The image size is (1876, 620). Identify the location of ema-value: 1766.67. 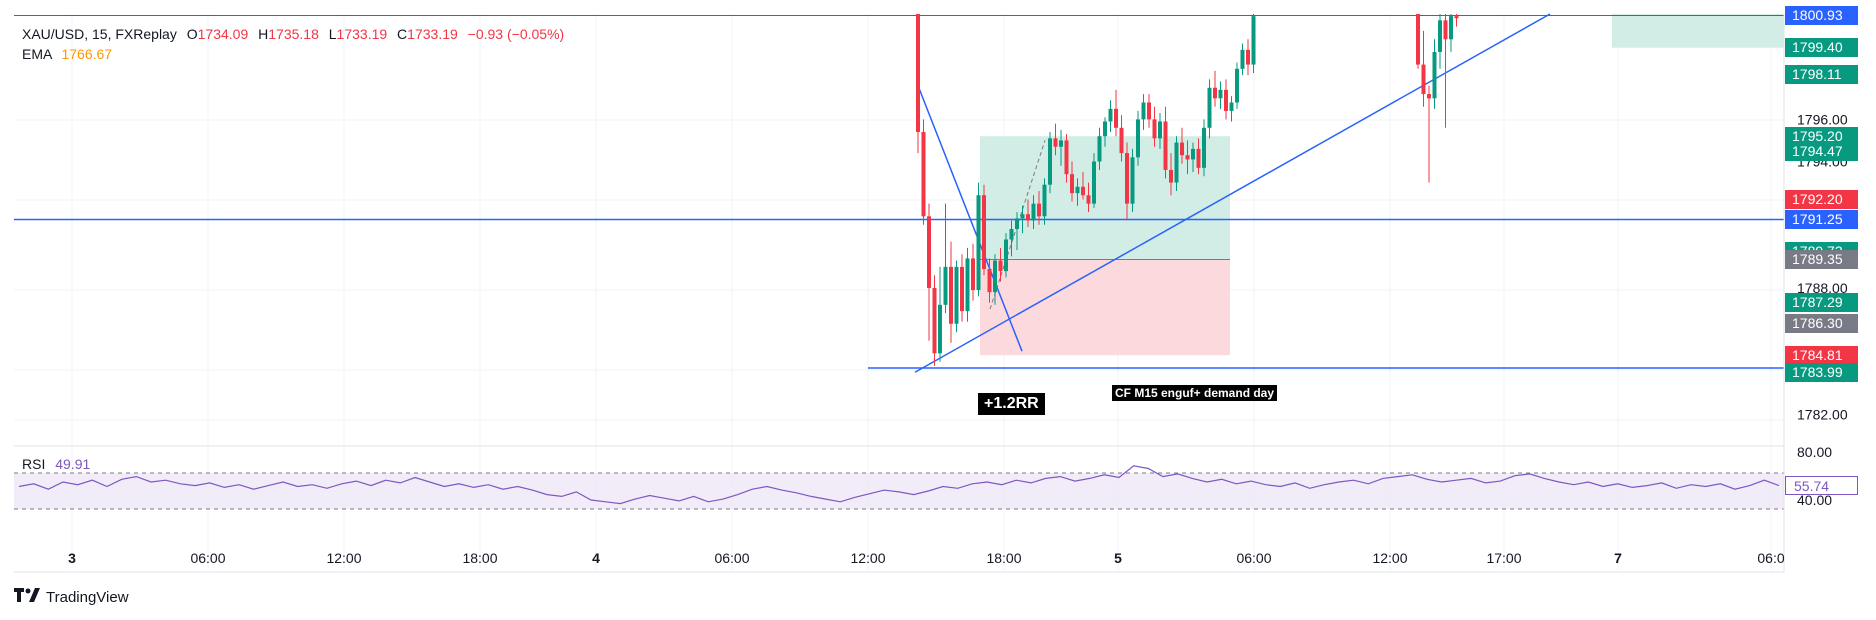
(87, 54).